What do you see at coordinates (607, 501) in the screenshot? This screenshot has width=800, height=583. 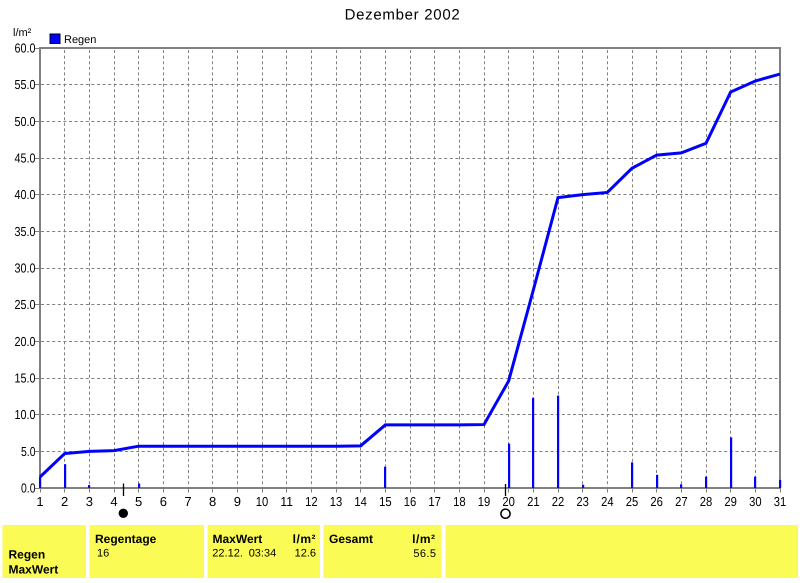 I see `svg-text: 24` at bounding box center [607, 501].